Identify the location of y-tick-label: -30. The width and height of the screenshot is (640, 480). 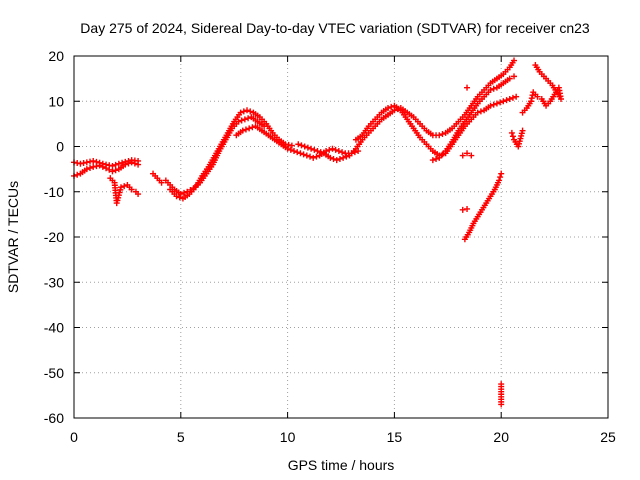
(54, 282).